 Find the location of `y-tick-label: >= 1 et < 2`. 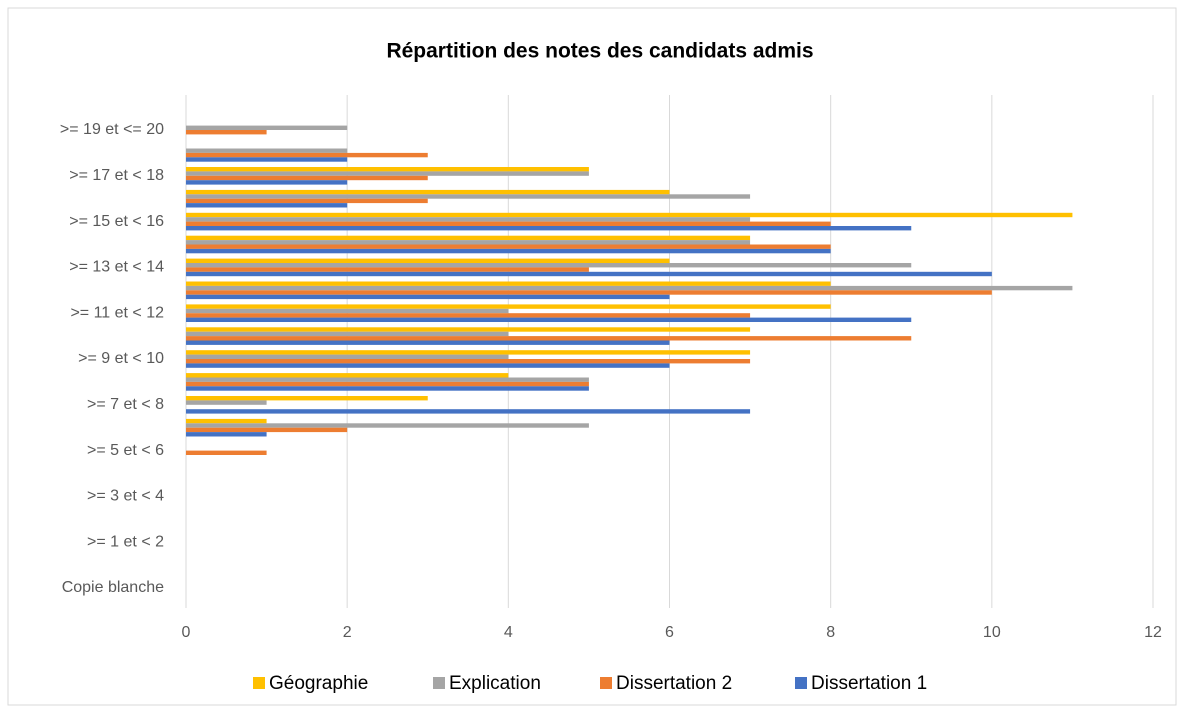

y-tick-label: >= 1 et < 2 is located at coordinates (125, 541).